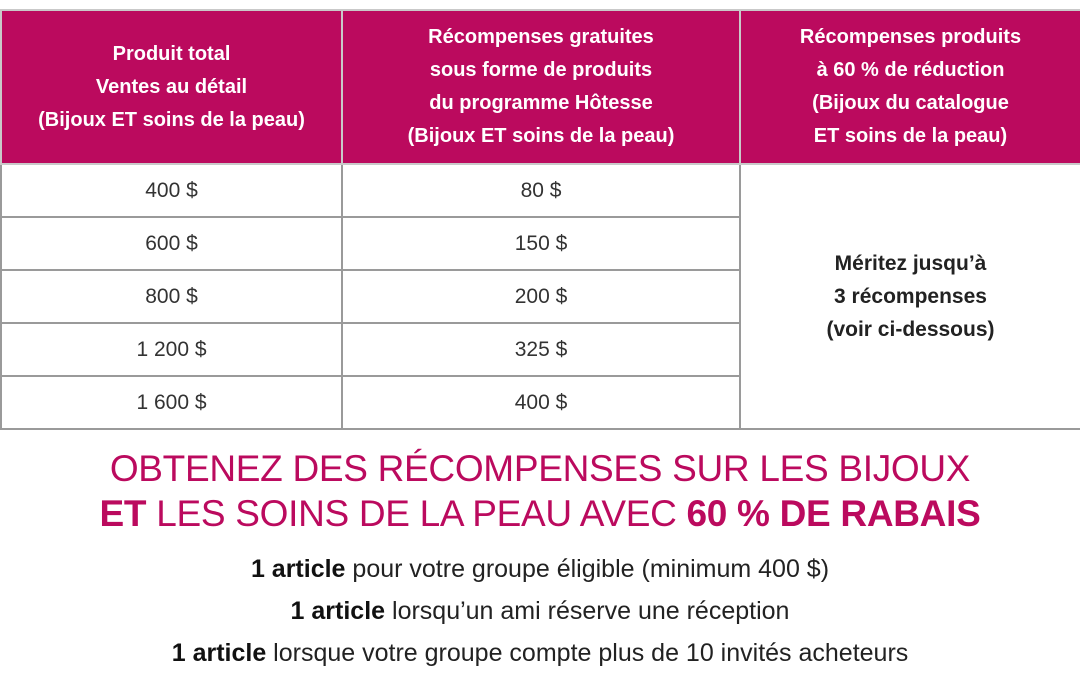  Describe the element at coordinates (416, 513) in the screenshot. I see `headline-middle: LES SOINS DE LA PEAU AVEC` at that location.